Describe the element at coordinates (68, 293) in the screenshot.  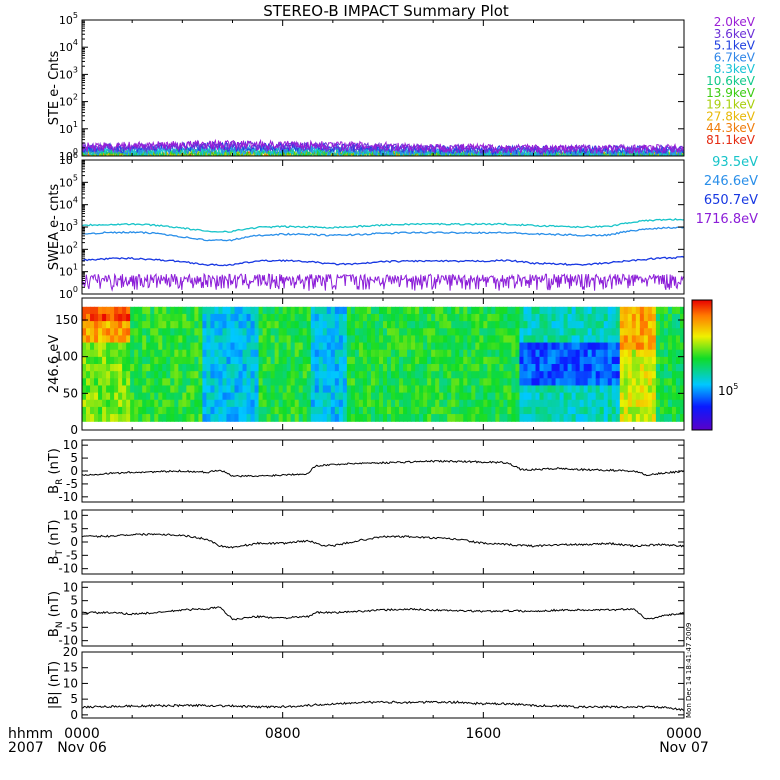
I see `swea-ytick-label: 100` at that location.